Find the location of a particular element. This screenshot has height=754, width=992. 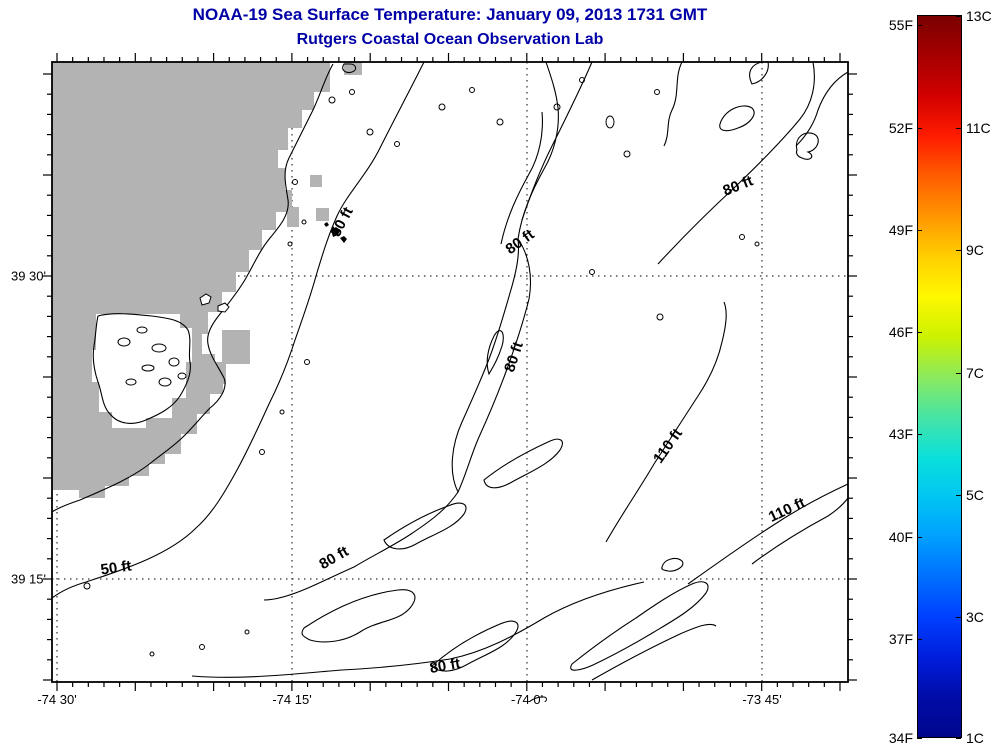

colorbar-celsius-label: 13C is located at coordinates (979, 16).